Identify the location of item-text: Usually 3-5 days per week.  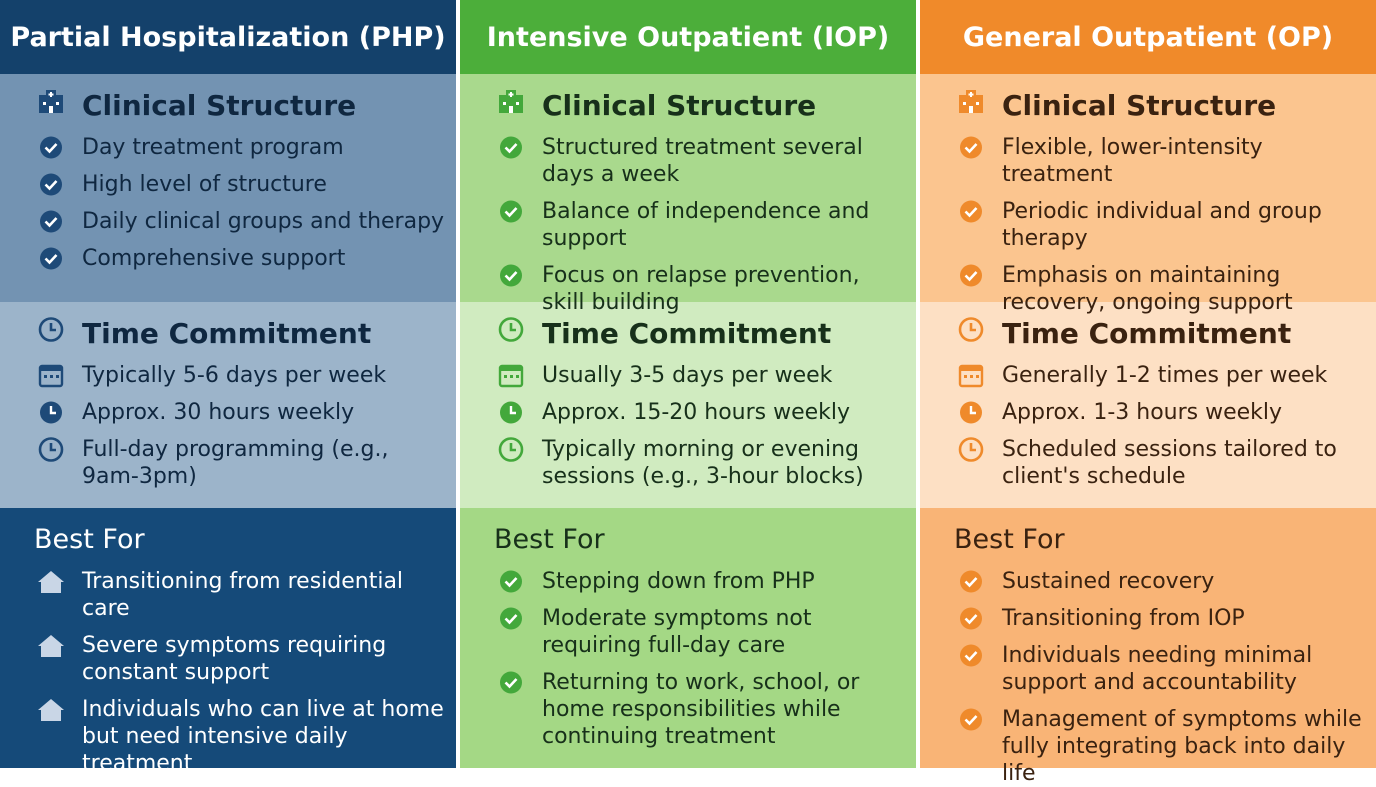
(687, 375).